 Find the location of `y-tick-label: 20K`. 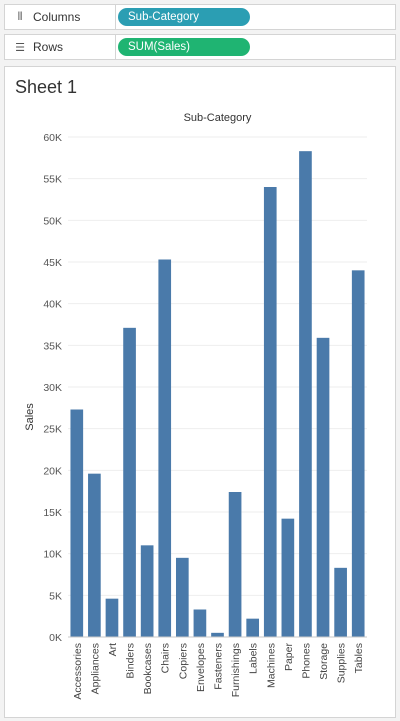

y-tick-label: 20K is located at coordinates (52, 471).